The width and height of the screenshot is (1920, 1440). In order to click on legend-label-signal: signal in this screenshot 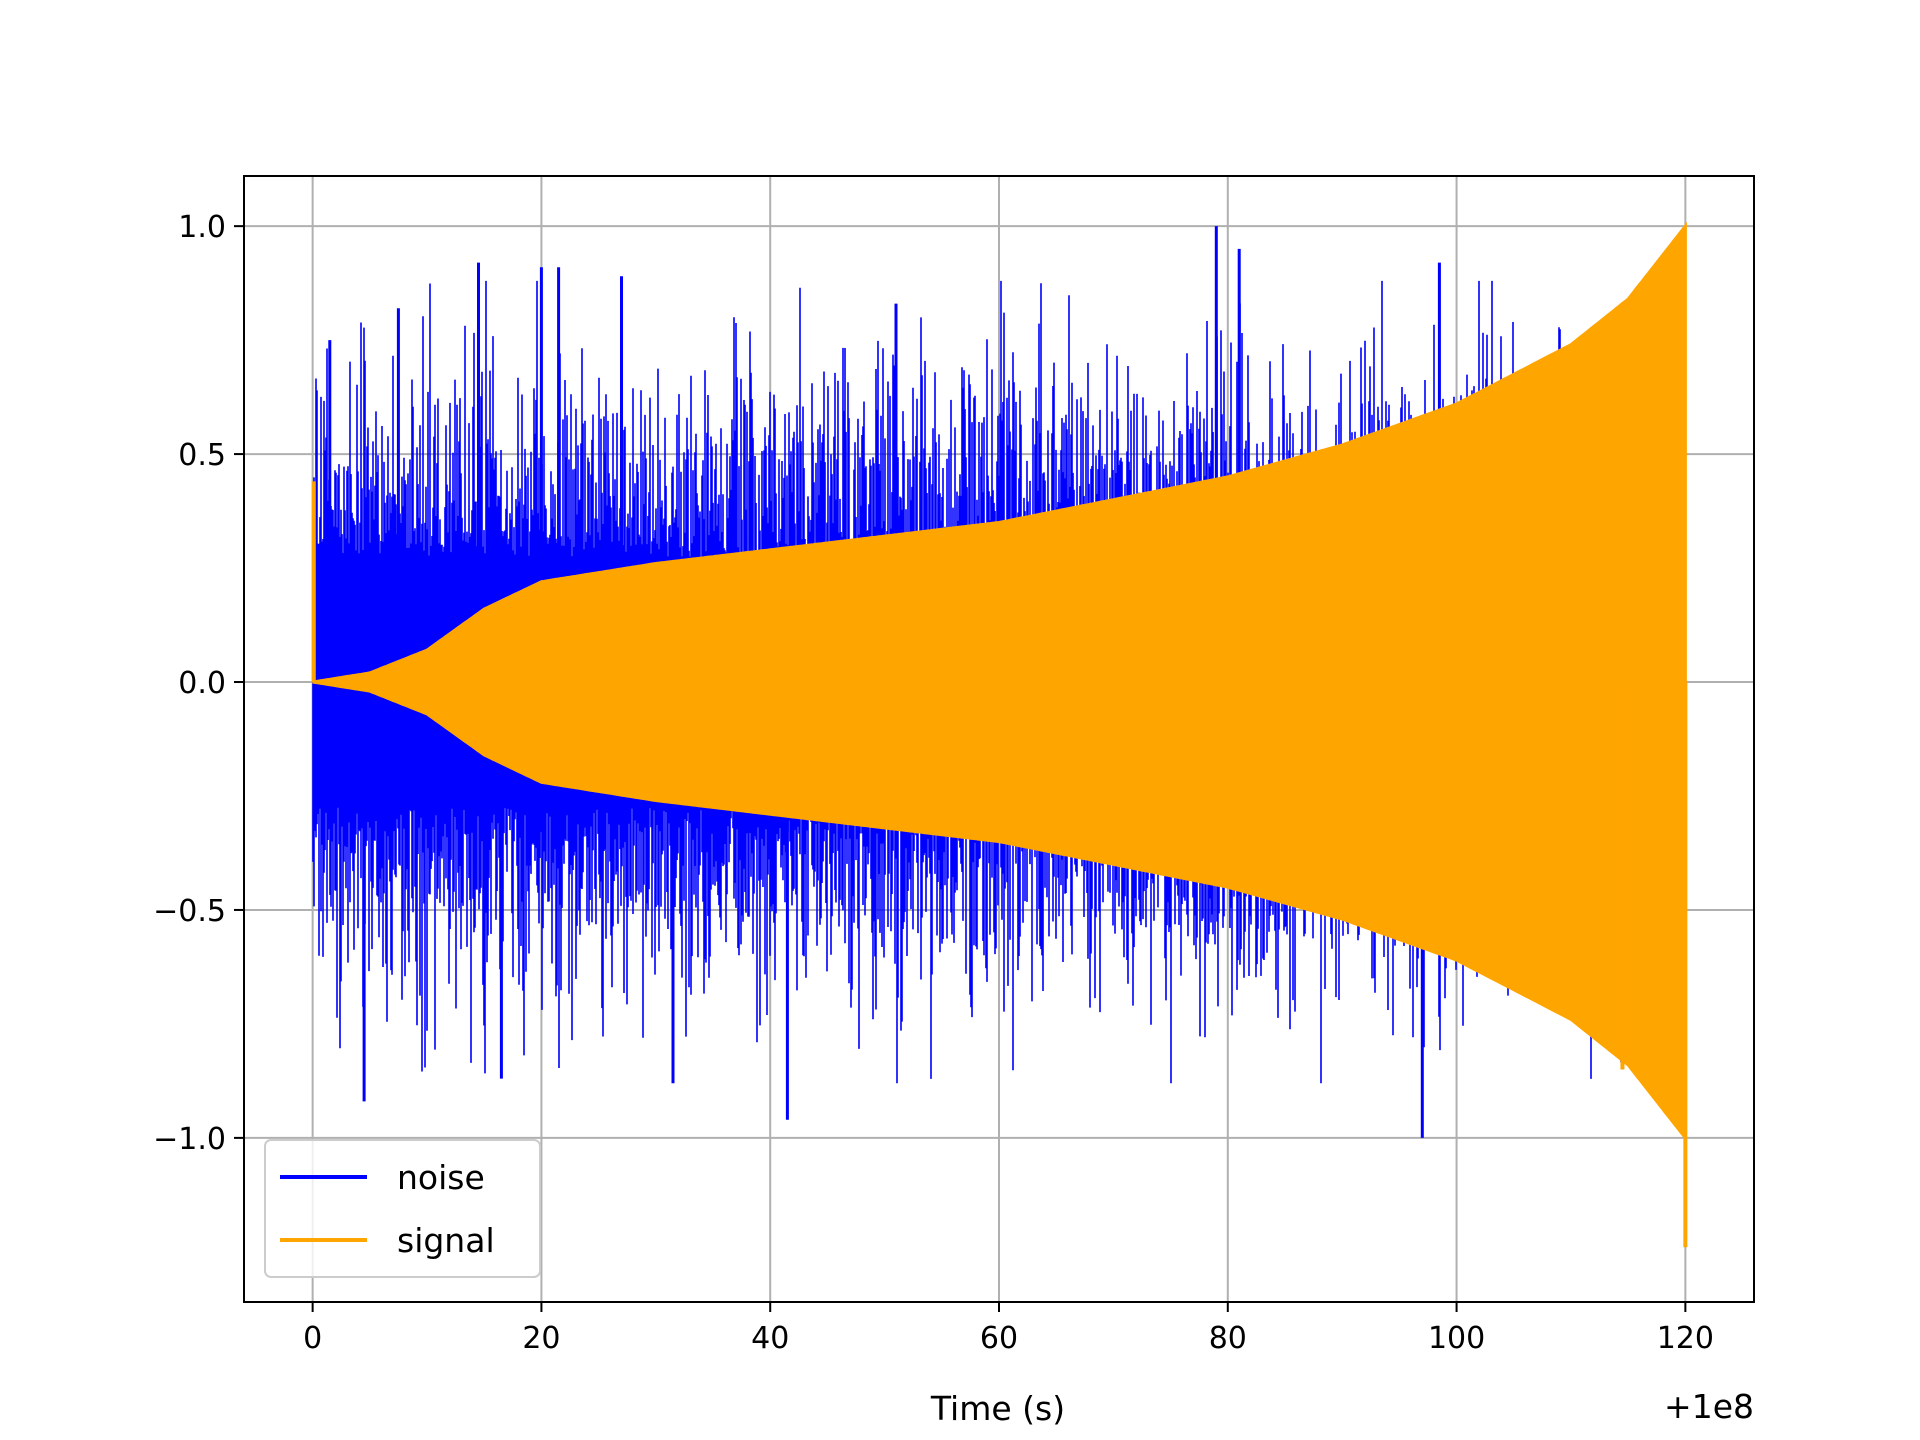, I will do `click(446, 1240)`.